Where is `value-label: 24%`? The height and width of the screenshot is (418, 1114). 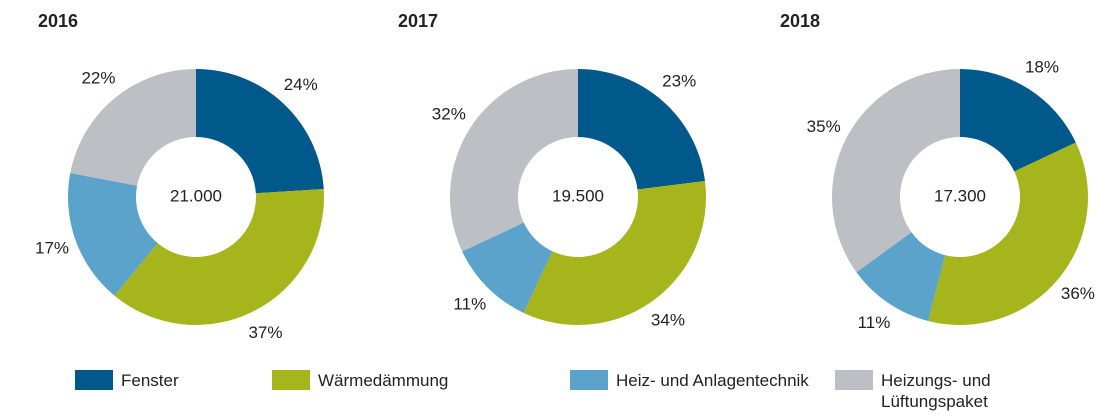 value-label: 24% is located at coordinates (301, 84).